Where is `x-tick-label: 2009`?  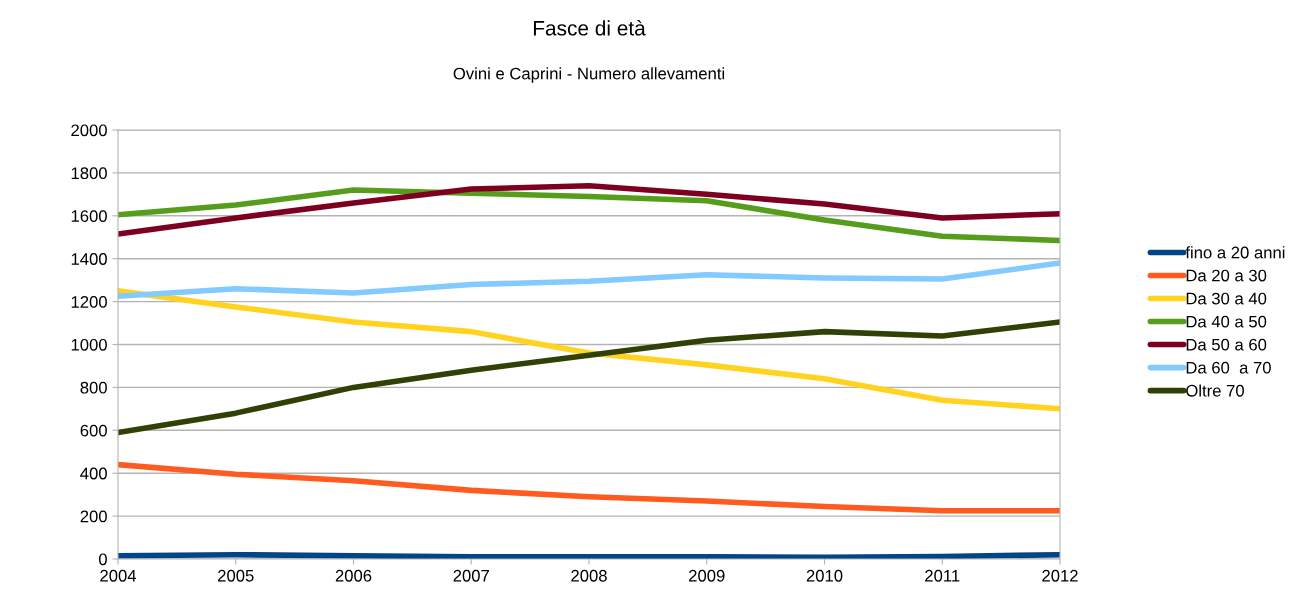 x-tick-label: 2009 is located at coordinates (707, 575).